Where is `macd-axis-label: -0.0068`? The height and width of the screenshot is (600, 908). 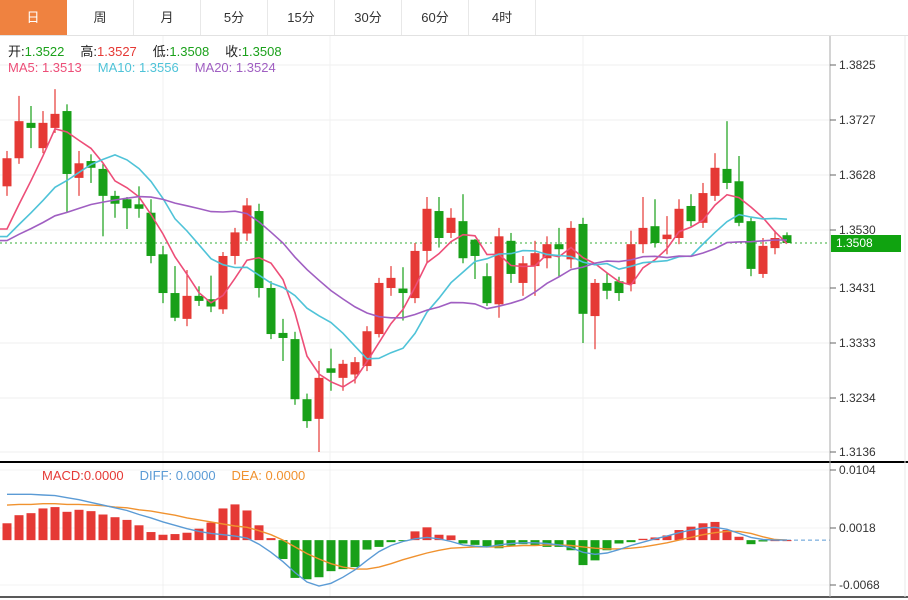 macd-axis-label: -0.0068 is located at coordinates (859, 585).